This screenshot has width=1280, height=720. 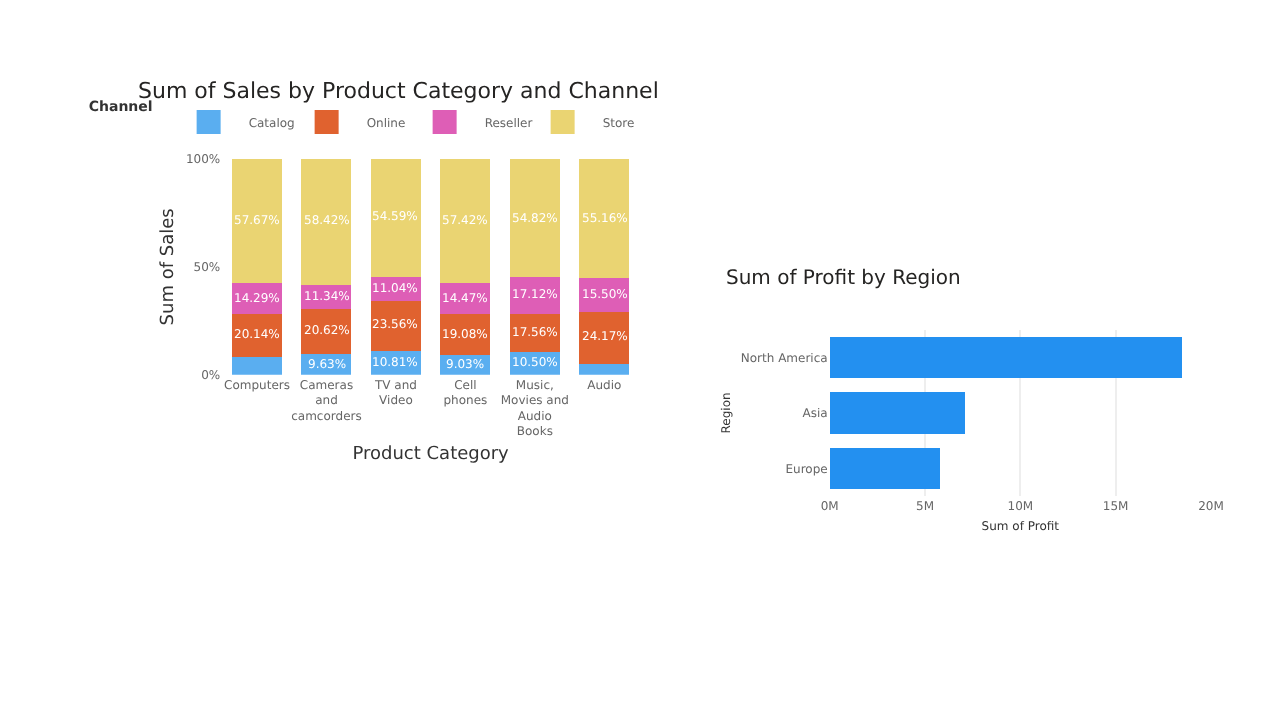 What do you see at coordinates (843, 279) in the screenshot?
I see `chart-title: Sum of Profit by Region` at bounding box center [843, 279].